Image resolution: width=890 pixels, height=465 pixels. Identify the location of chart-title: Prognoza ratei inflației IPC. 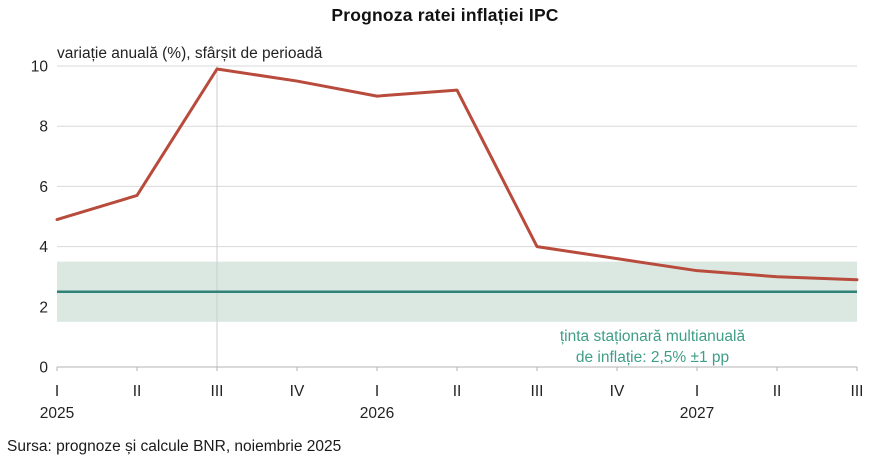
(445, 15).